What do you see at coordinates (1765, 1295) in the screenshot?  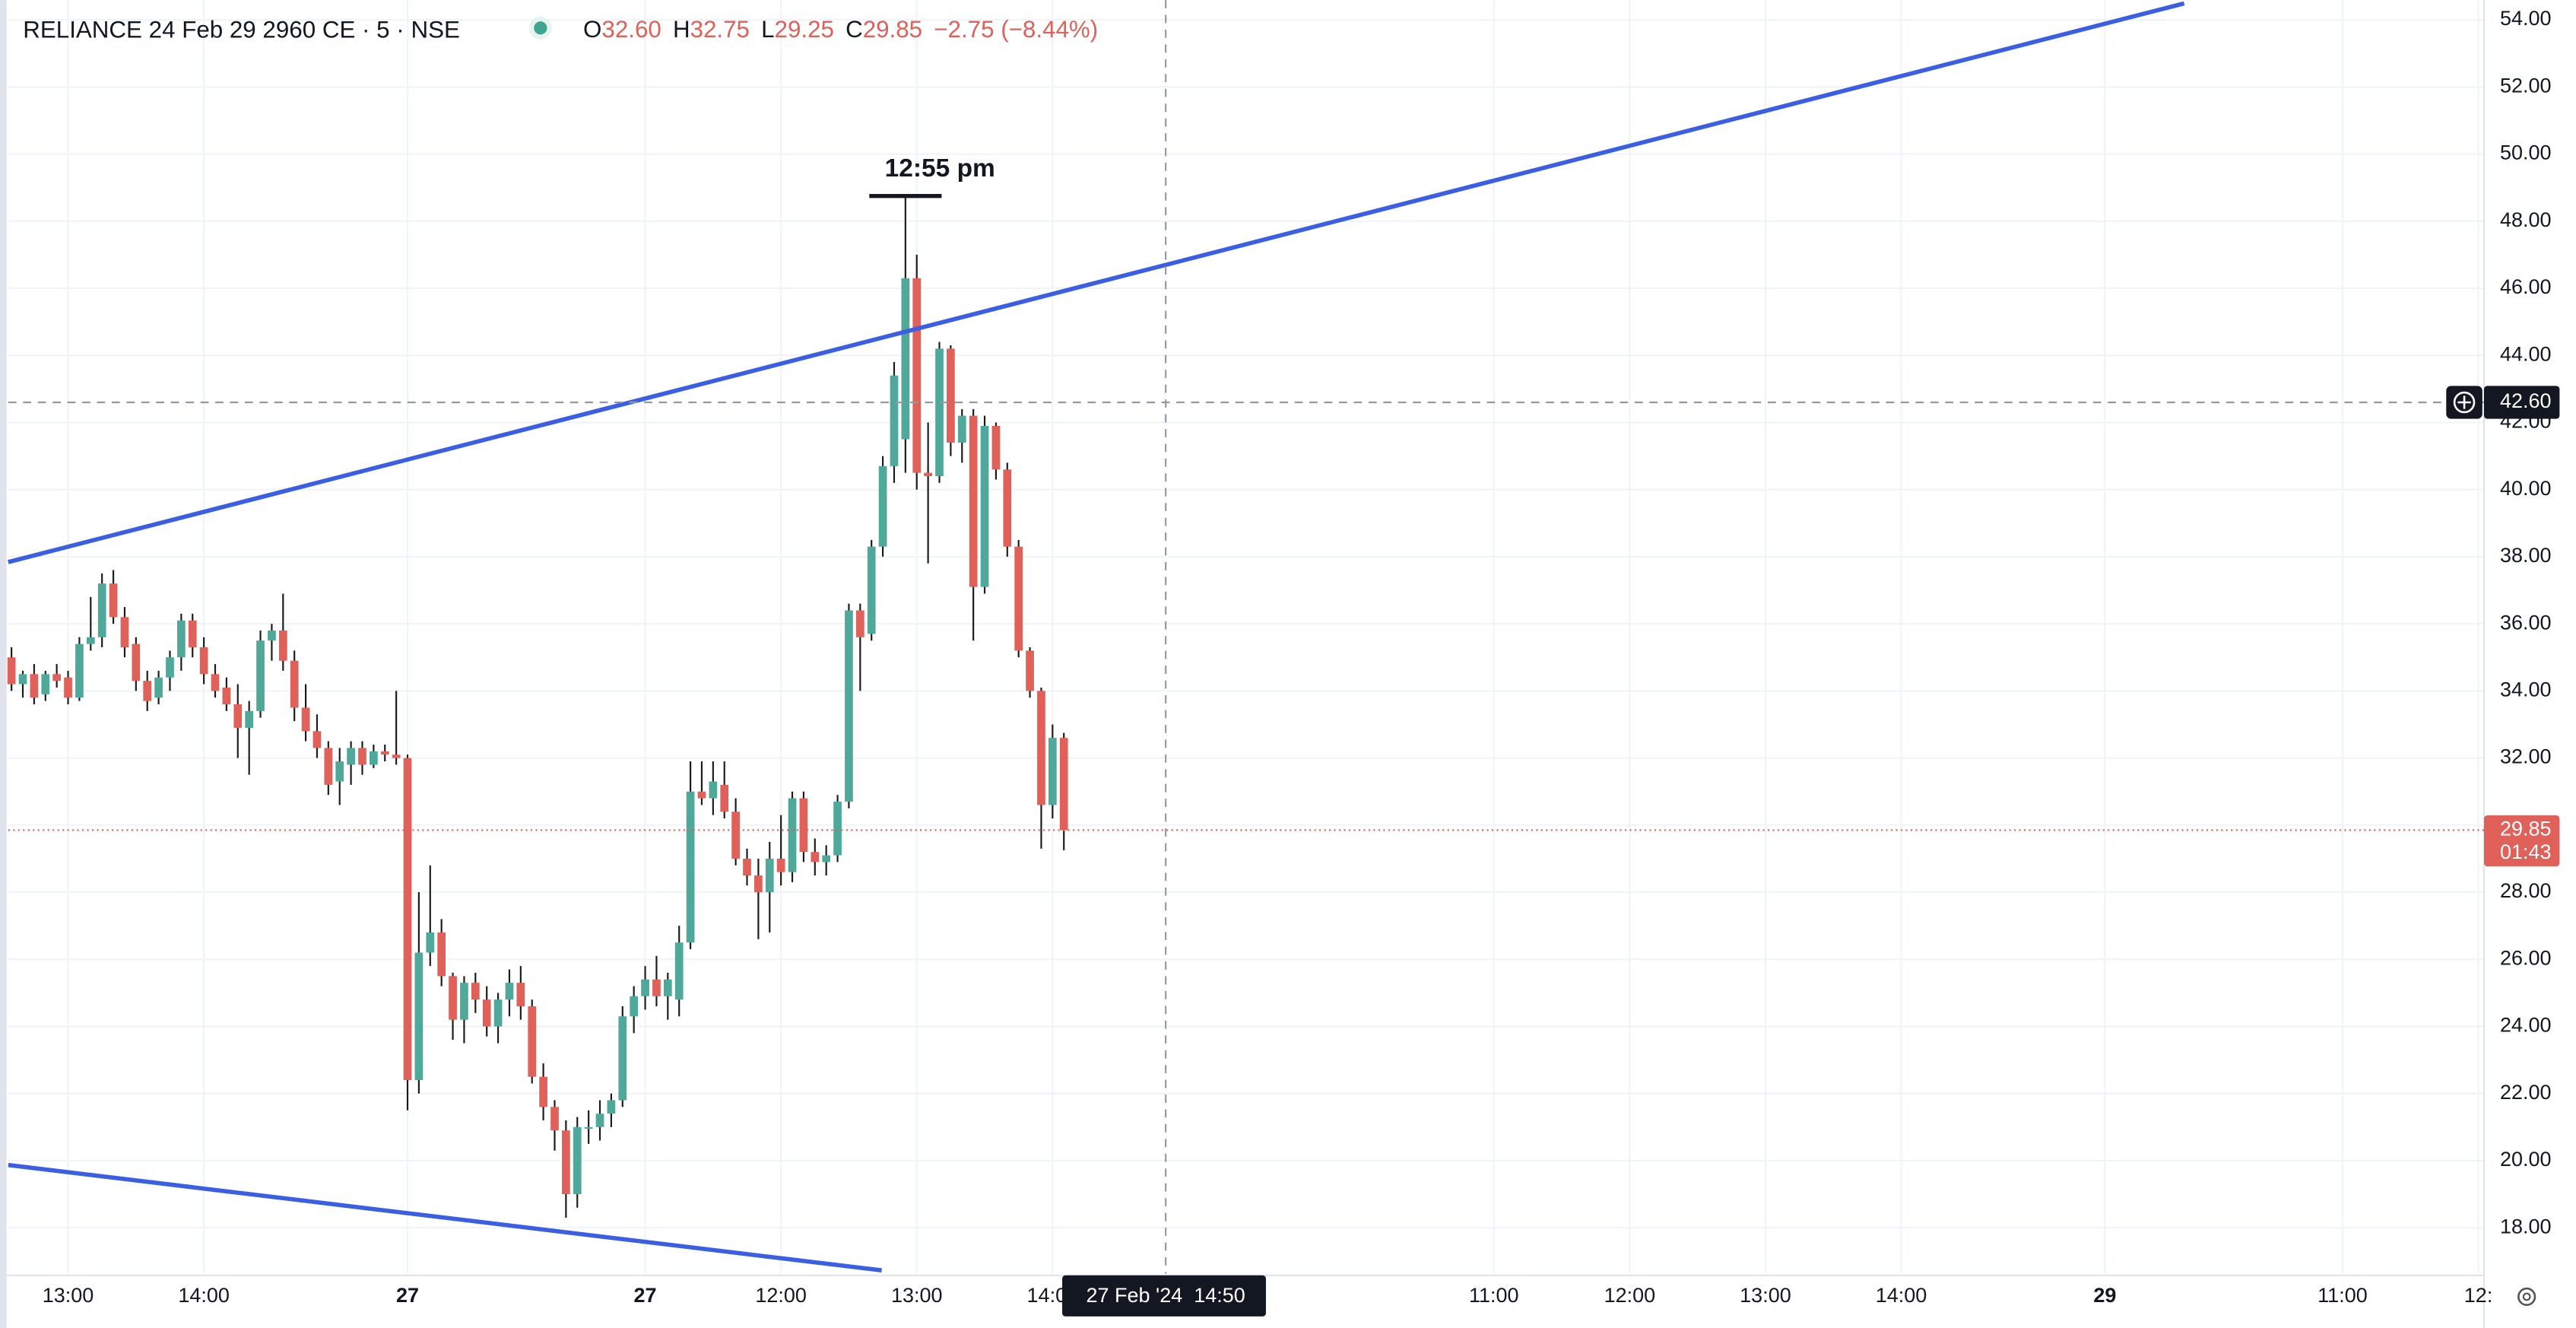 I see `x-tick-label: 13:00` at bounding box center [1765, 1295].